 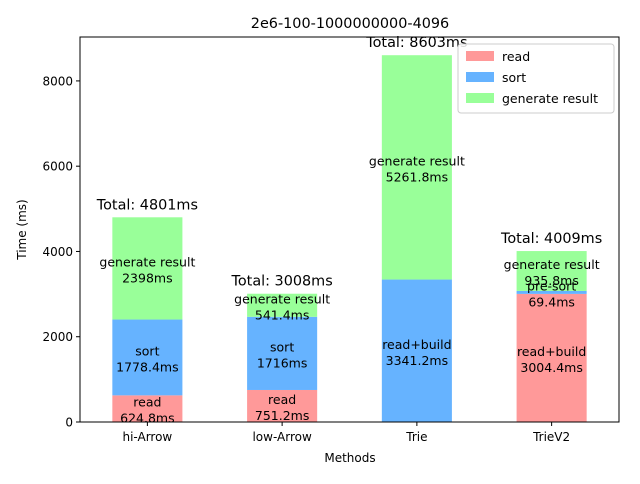 I want to click on bar-total-label: Total: 4801ms, so click(x=147, y=205).